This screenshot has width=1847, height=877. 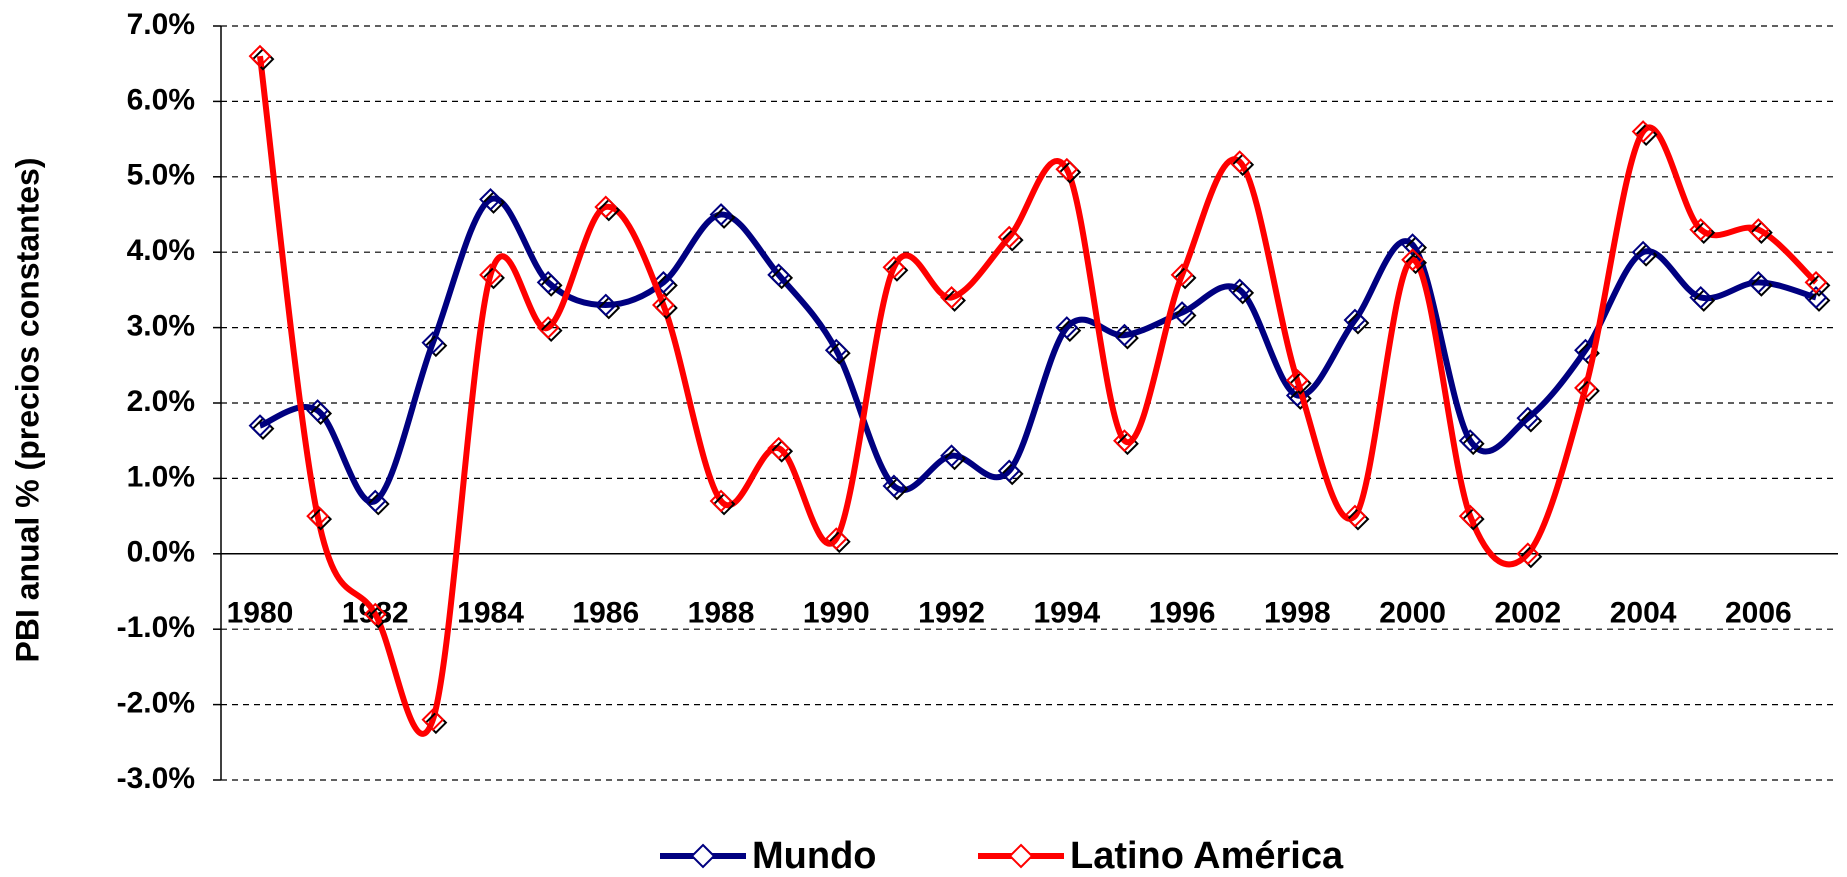 What do you see at coordinates (161, 175) in the screenshot?
I see `y-tick-label: 5.0%` at bounding box center [161, 175].